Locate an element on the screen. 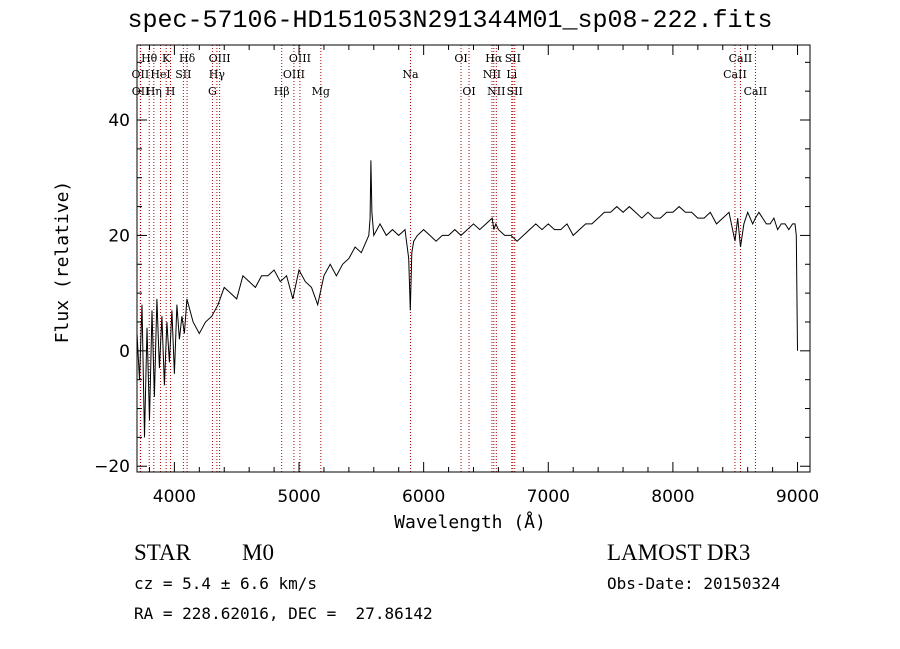 This screenshot has width=900, height=649. line-label: OII is located at coordinates (141, 74).